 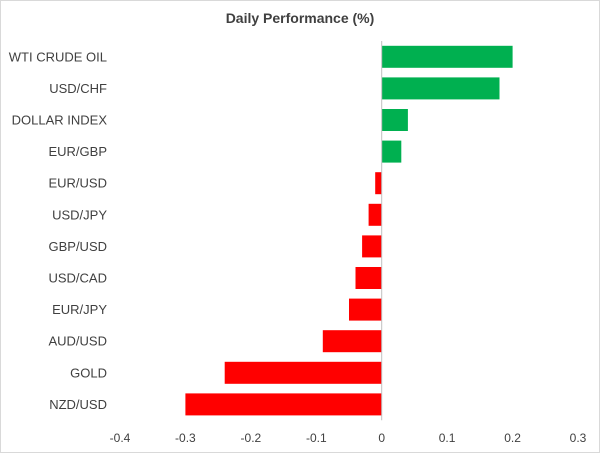 What do you see at coordinates (578, 438) in the screenshot?
I see `x-tick-label: 0.3` at bounding box center [578, 438].